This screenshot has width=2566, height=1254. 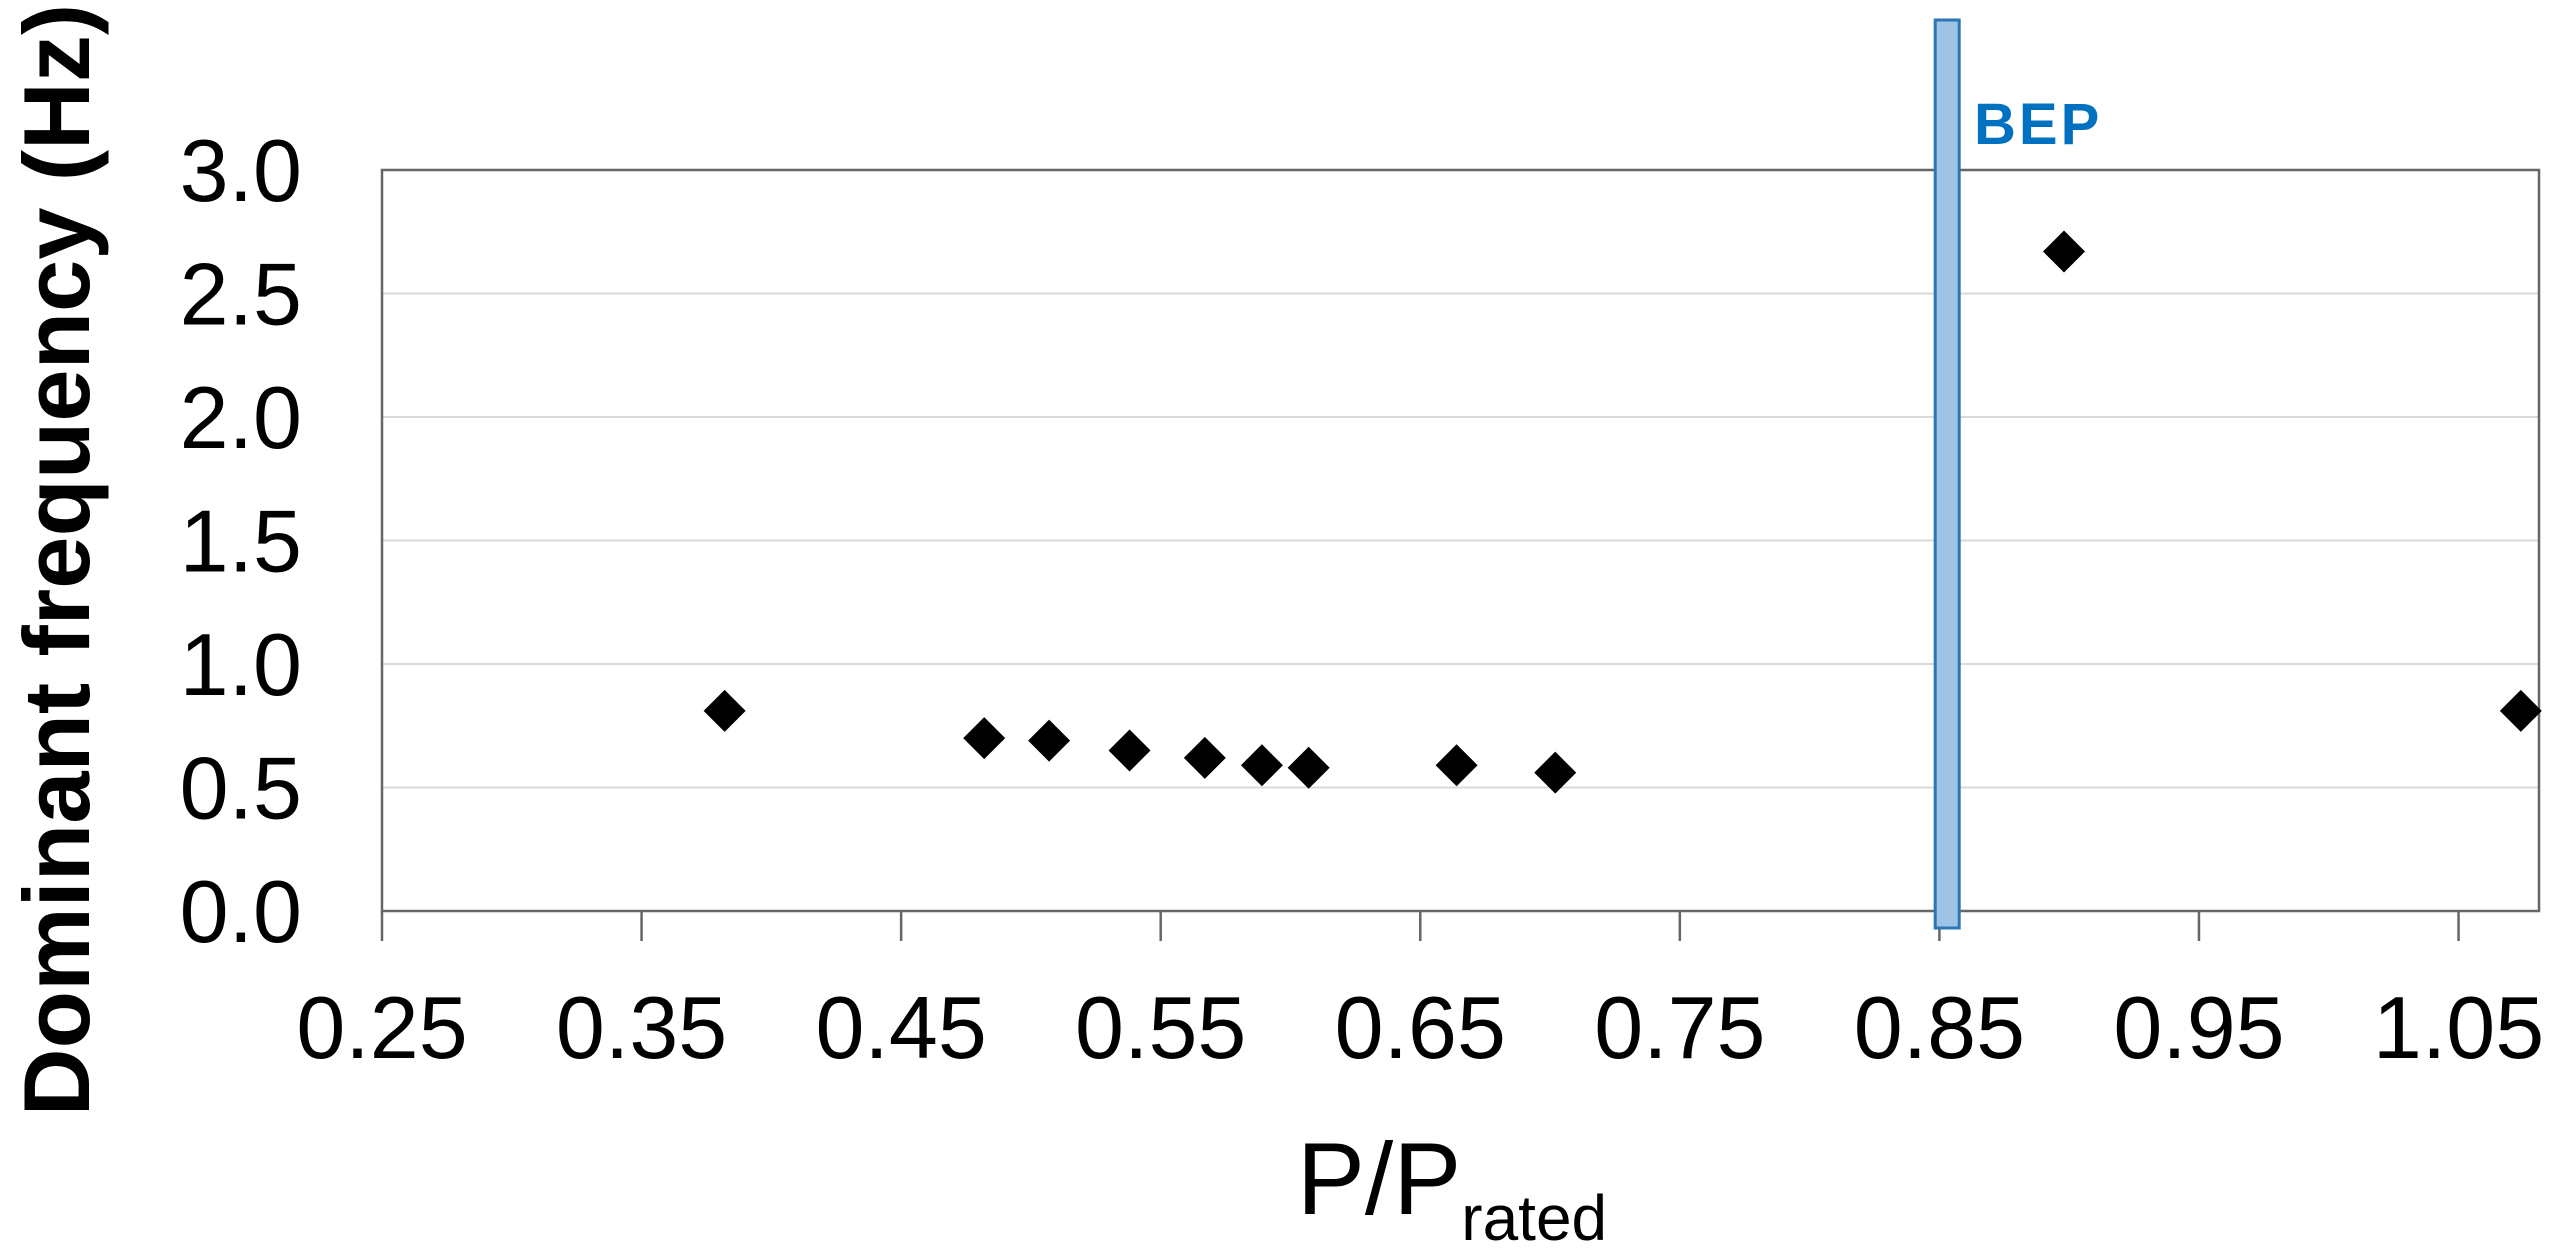 I want to click on x-axis-title-main: P/P, so click(x=1379, y=1179).